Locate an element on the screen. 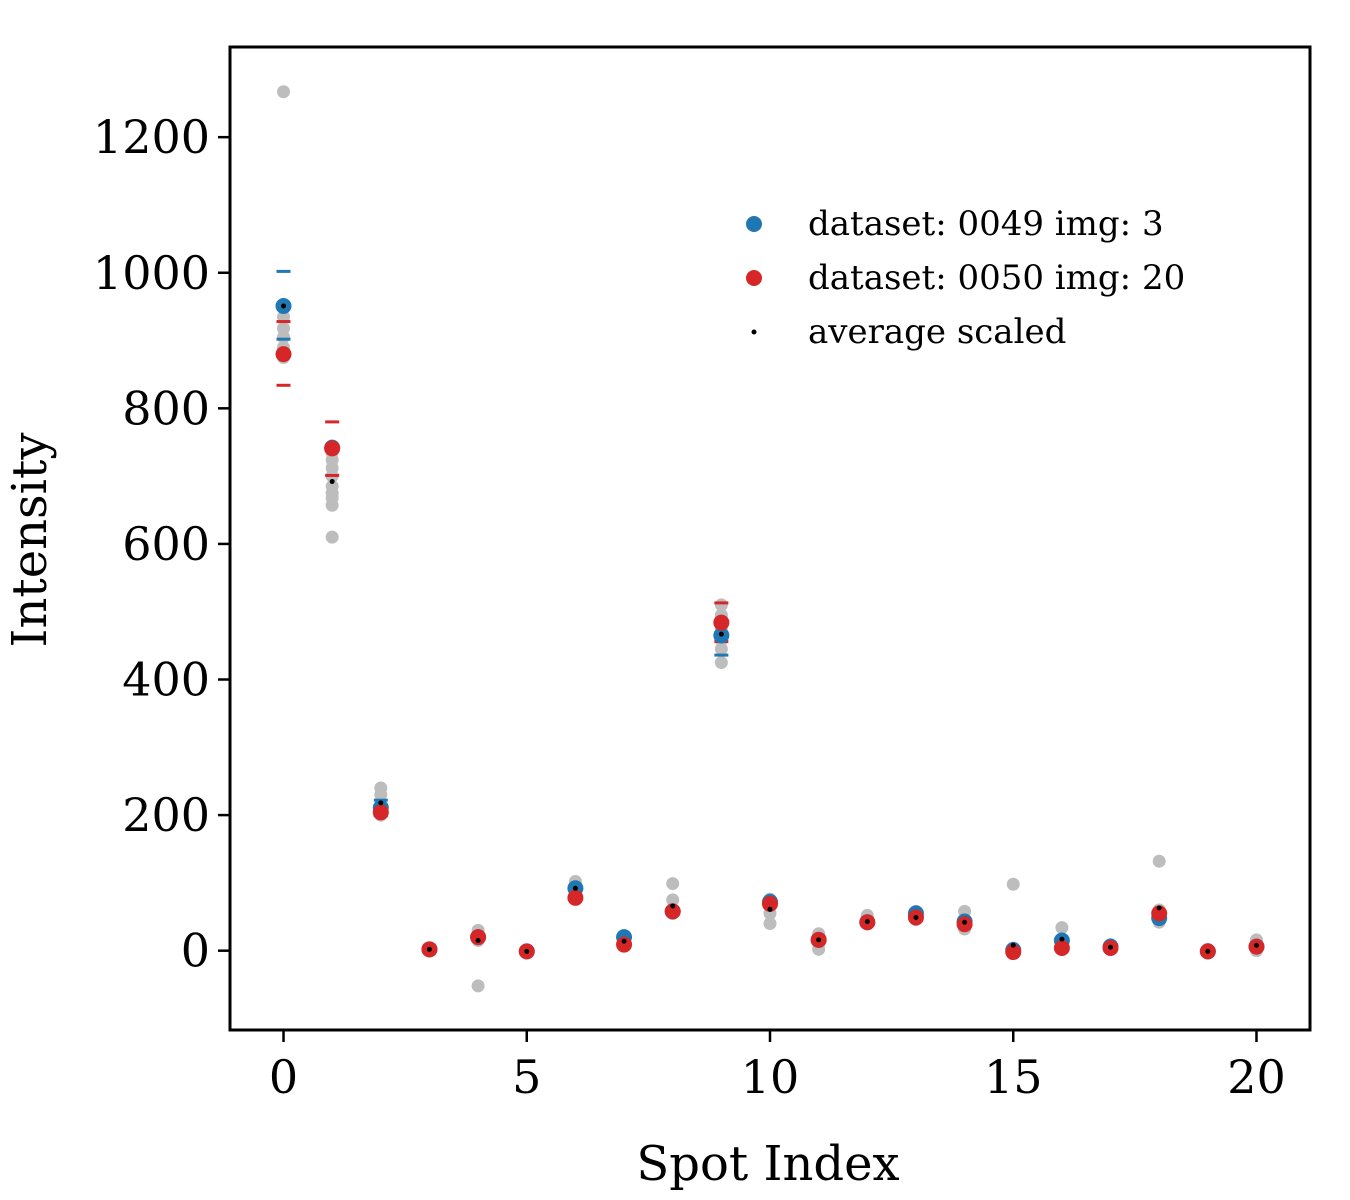 The width and height of the screenshot is (1350, 1200). legend-dataset-0049-marker is located at coordinates (754, 224).